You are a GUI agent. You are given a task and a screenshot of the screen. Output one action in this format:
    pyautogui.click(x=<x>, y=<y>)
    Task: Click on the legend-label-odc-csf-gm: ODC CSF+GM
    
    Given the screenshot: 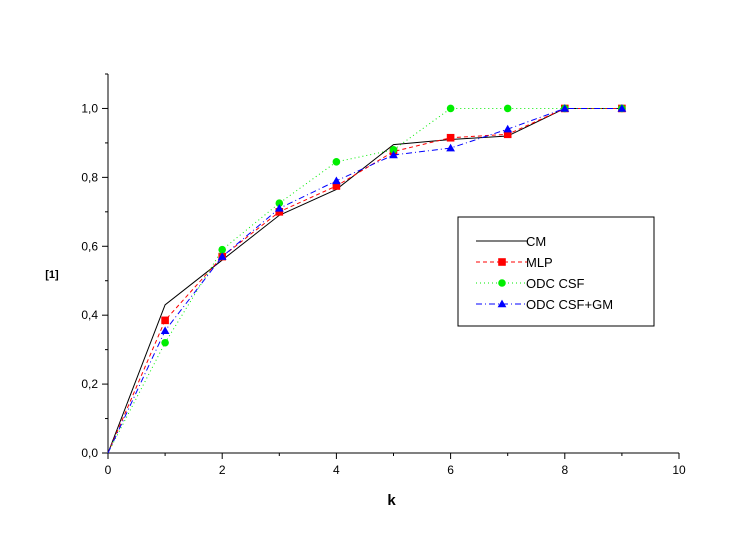 What is the action you would take?
    pyautogui.click(x=569, y=304)
    